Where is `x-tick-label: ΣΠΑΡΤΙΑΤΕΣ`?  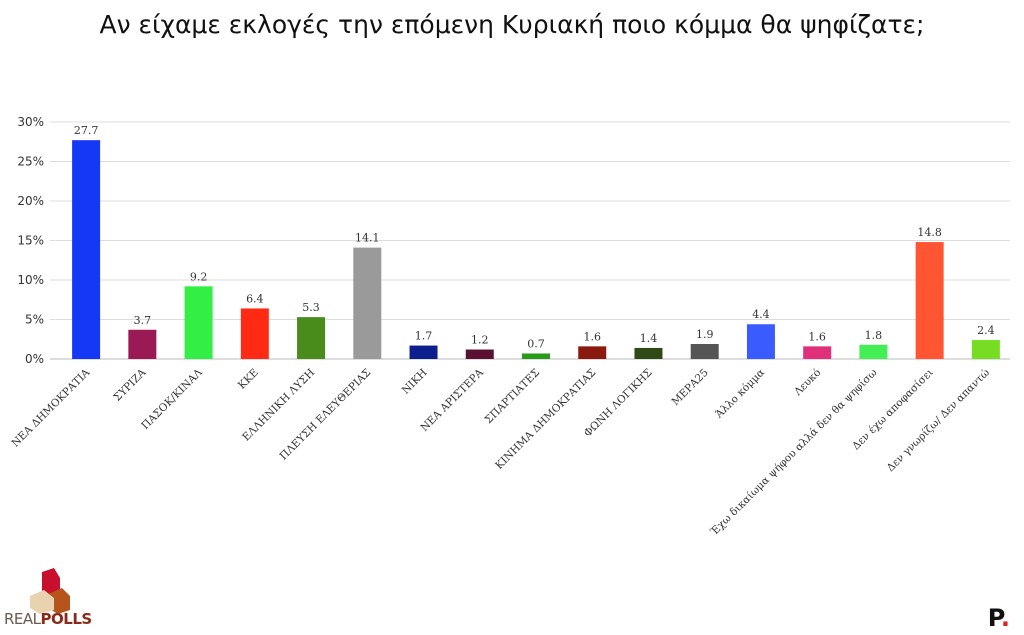 x-tick-label: ΣΠΑΡΤΙΑΤΕΣ is located at coordinates (512, 396).